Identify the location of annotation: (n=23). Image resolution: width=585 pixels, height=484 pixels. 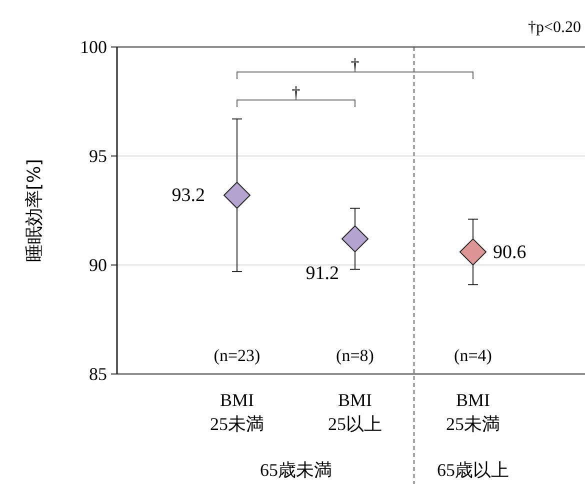
(237, 355).